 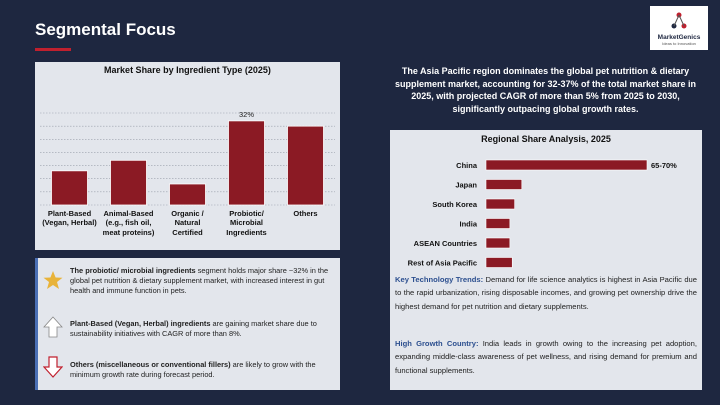 What do you see at coordinates (53, 280) in the screenshot?
I see `star-icon` at bounding box center [53, 280].